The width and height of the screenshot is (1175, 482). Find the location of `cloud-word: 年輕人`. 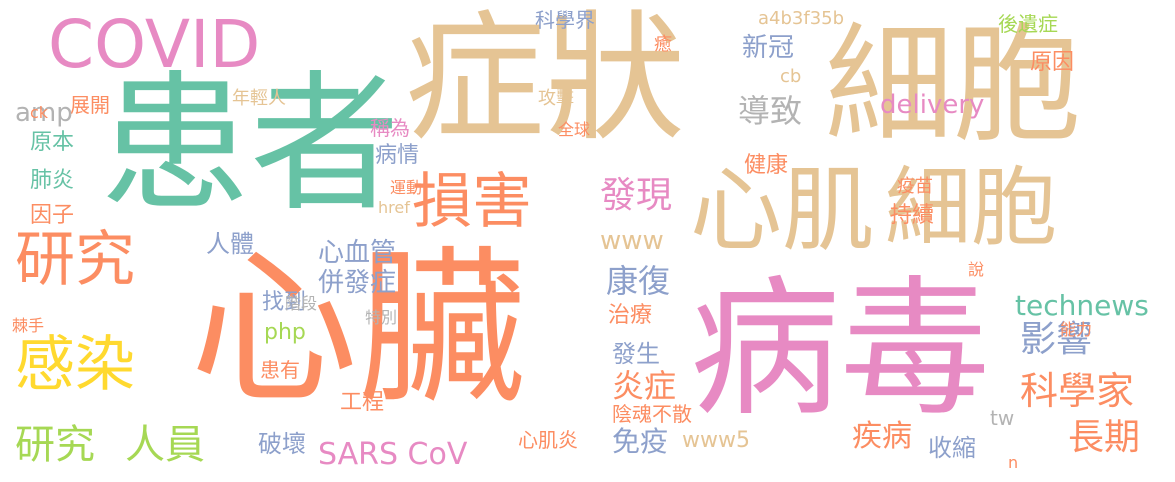

cloud-word: 年輕人 is located at coordinates (259, 98).